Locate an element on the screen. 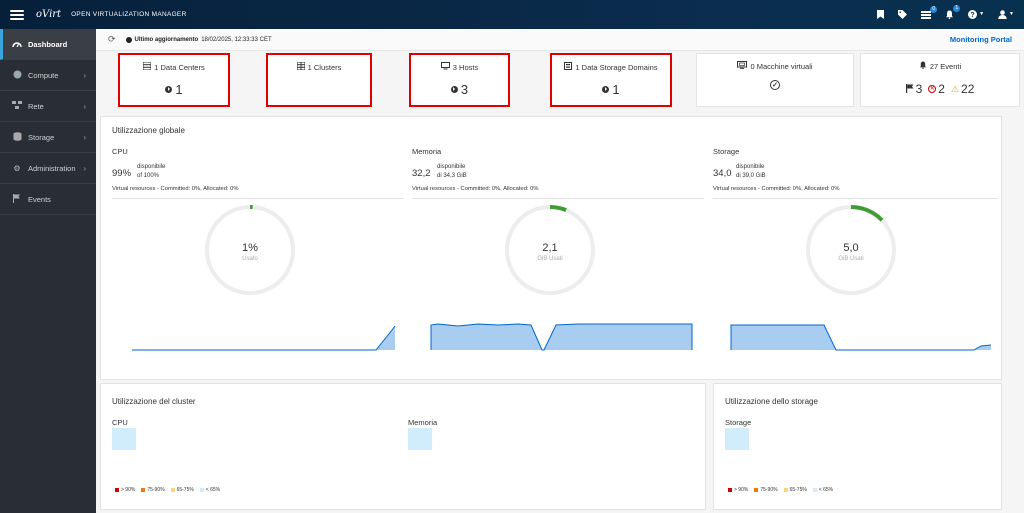 Image resolution: width=1024 pixels, height=513 pixels. donut-value: 2,1 is located at coordinates (550, 248).